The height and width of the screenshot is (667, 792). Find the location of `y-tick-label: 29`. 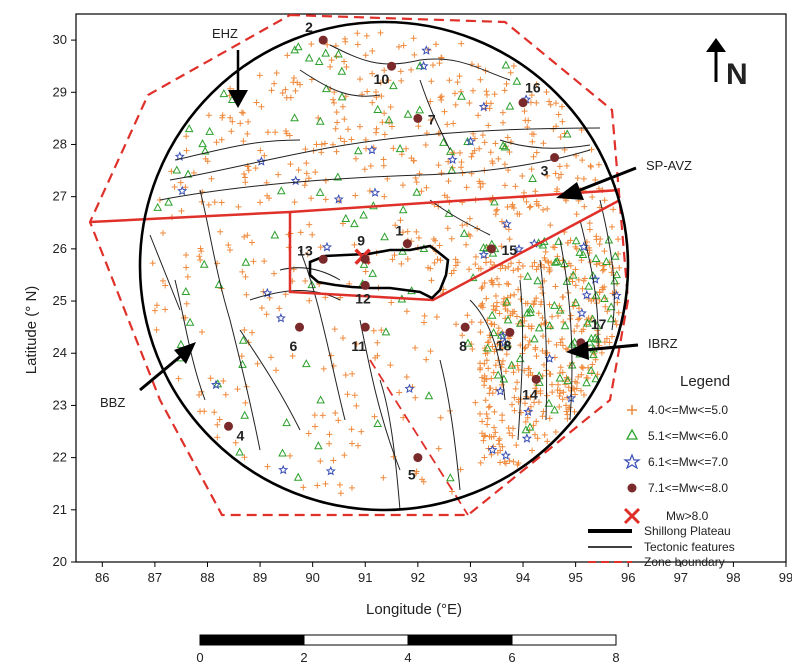

y-tick-label: 29 is located at coordinates (60, 91).